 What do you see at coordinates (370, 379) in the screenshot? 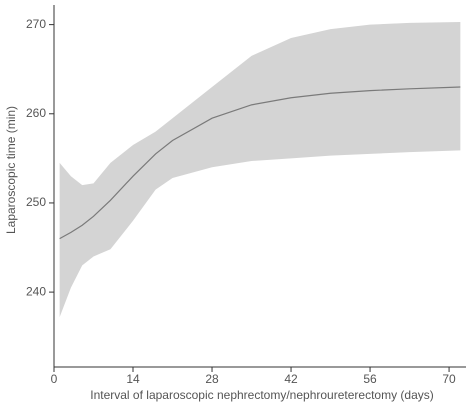
I see `x-tick-label: 56` at bounding box center [370, 379].